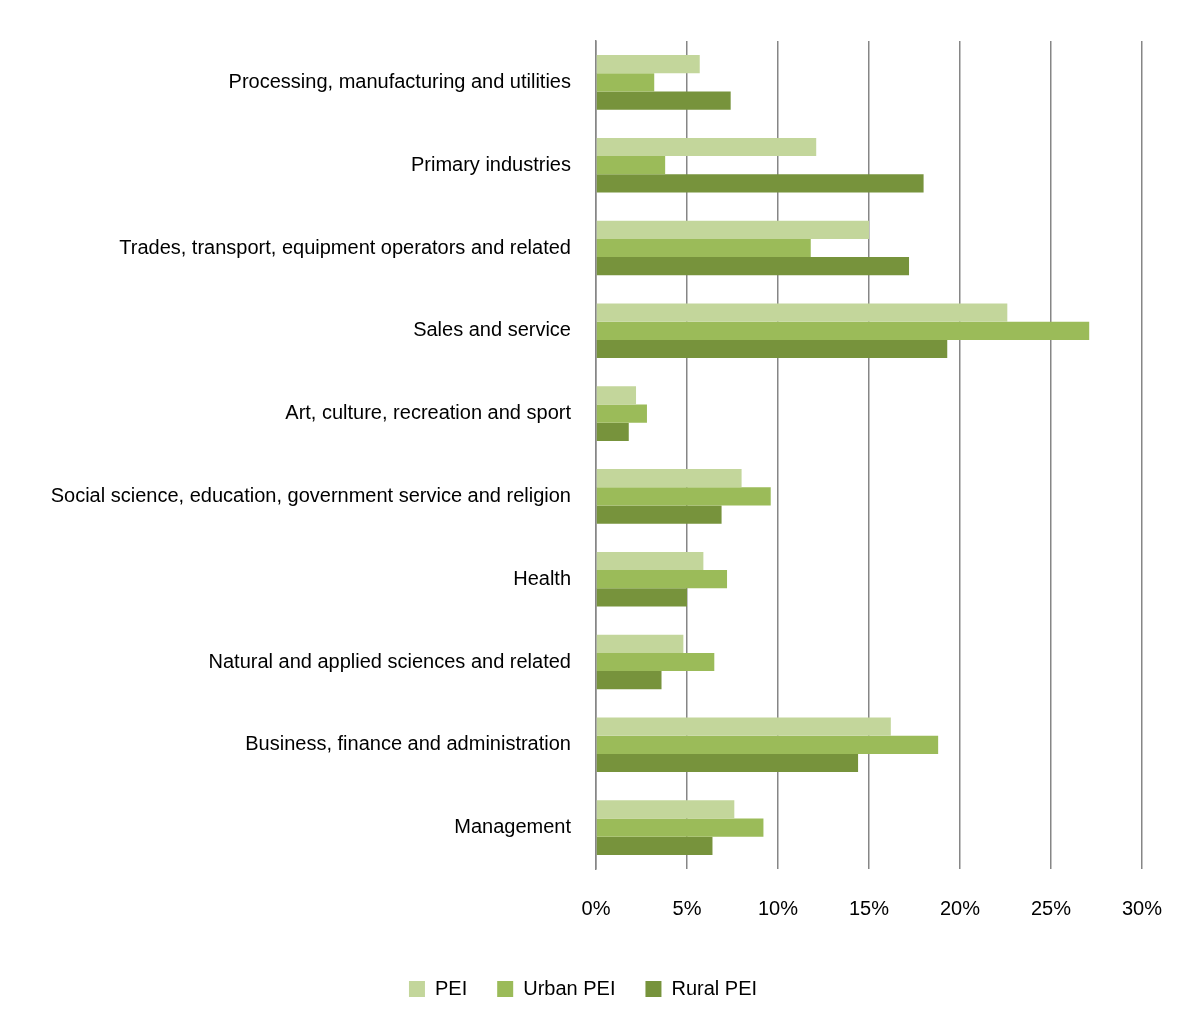  What do you see at coordinates (513, 826) in the screenshot?
I see `y-tick-label: Management` at bounding box center [513, 826].